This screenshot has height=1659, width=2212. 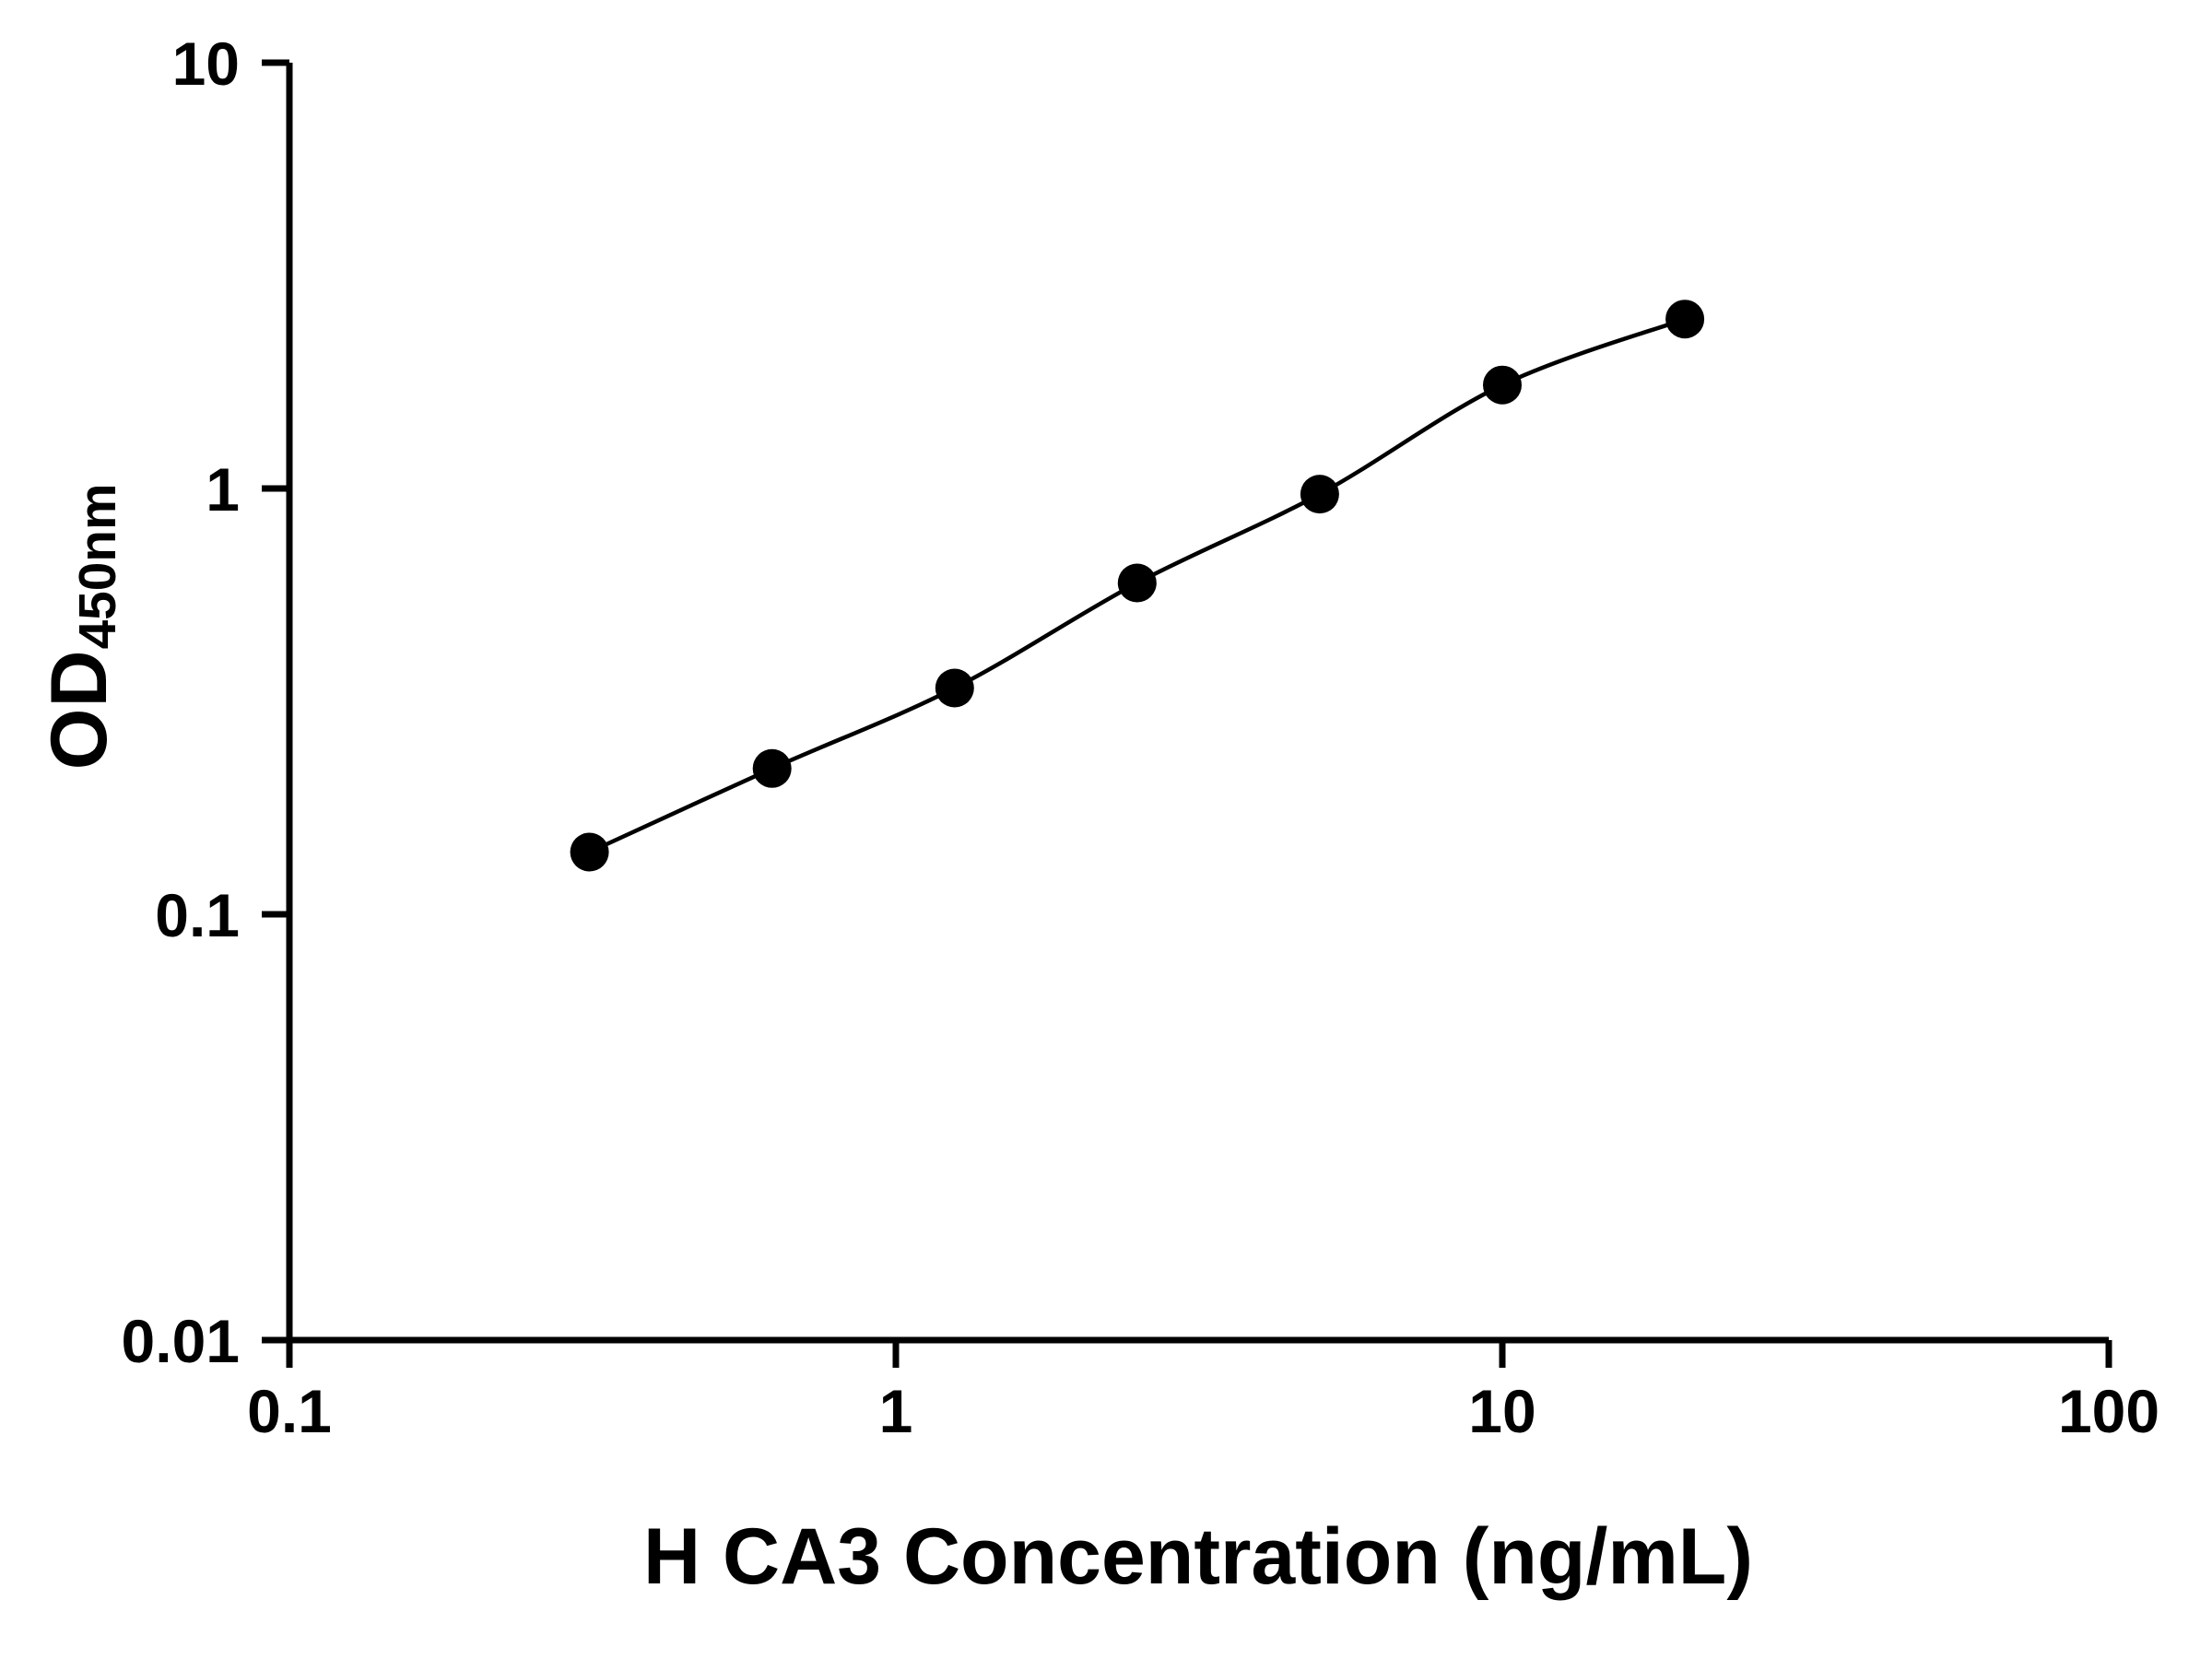 I want to click on x-tick-label: 1, so click(x=896, y=1411).